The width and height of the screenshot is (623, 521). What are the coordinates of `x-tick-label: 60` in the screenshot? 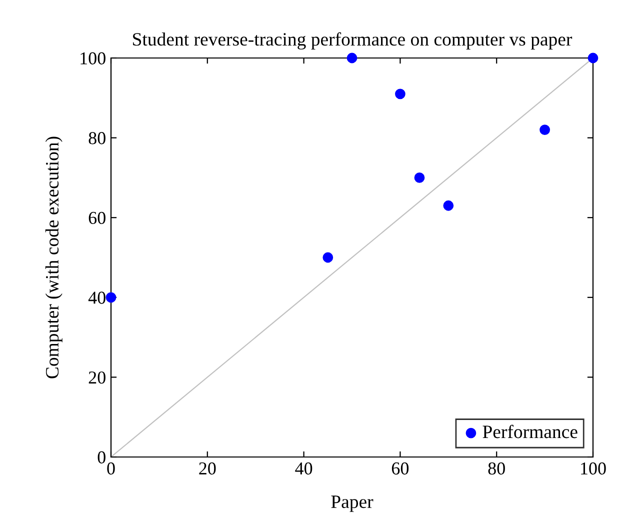 It's located at (400, 468).